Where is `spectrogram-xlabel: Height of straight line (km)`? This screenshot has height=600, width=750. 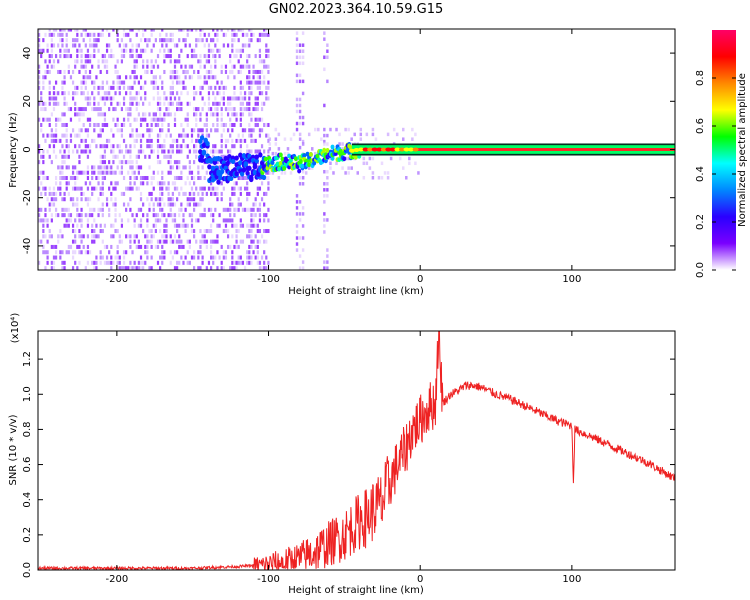 spectrogram-xlabel: Height of straight line (km) is located at coordinates (356, 291).